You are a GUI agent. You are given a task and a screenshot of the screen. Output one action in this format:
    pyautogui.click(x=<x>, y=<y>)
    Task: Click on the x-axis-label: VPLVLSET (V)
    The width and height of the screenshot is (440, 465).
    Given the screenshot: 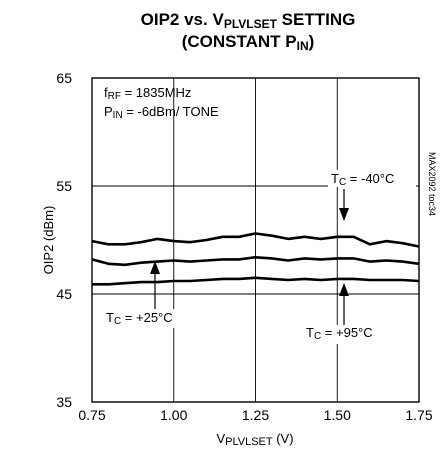 What is the action you would take?
    pyautogui.click(x=254, y=439)
    